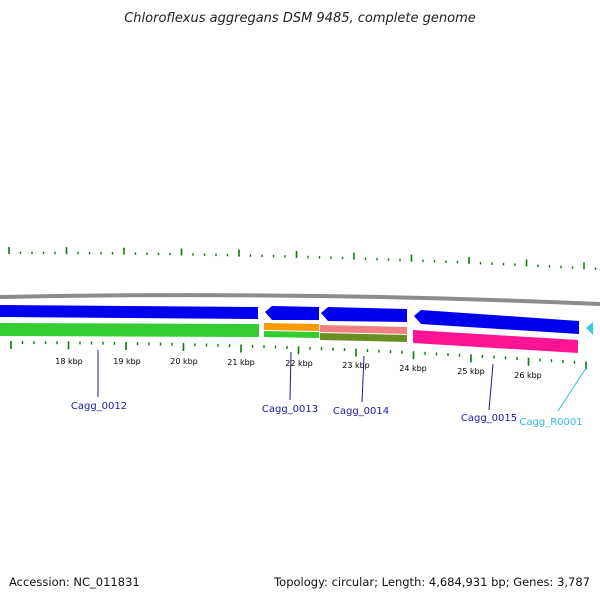 The height and width of the screenshot is (600, 600). What do you see at coordinates (342, 381) in the screenshot?
I see `gene-callouts` at bounding box center [342, 381].